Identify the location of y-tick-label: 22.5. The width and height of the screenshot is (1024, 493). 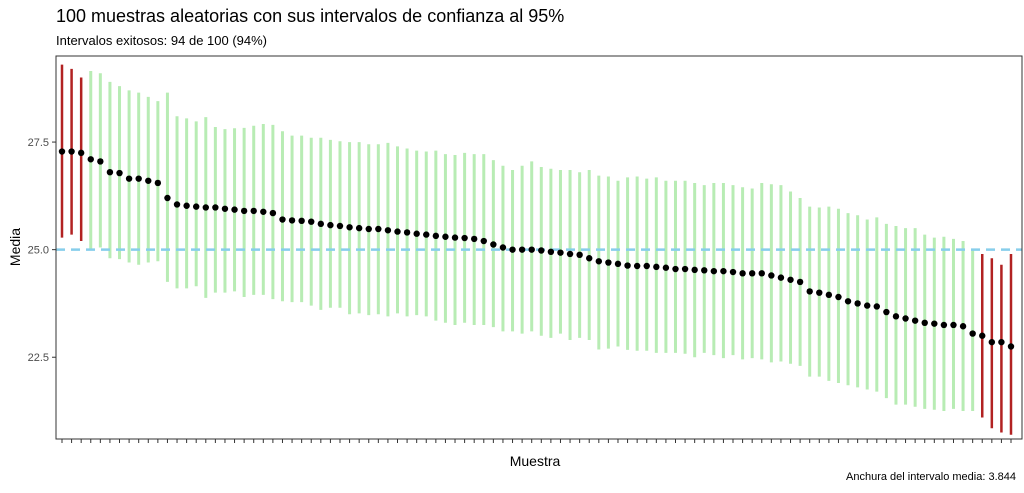
(38, 358).